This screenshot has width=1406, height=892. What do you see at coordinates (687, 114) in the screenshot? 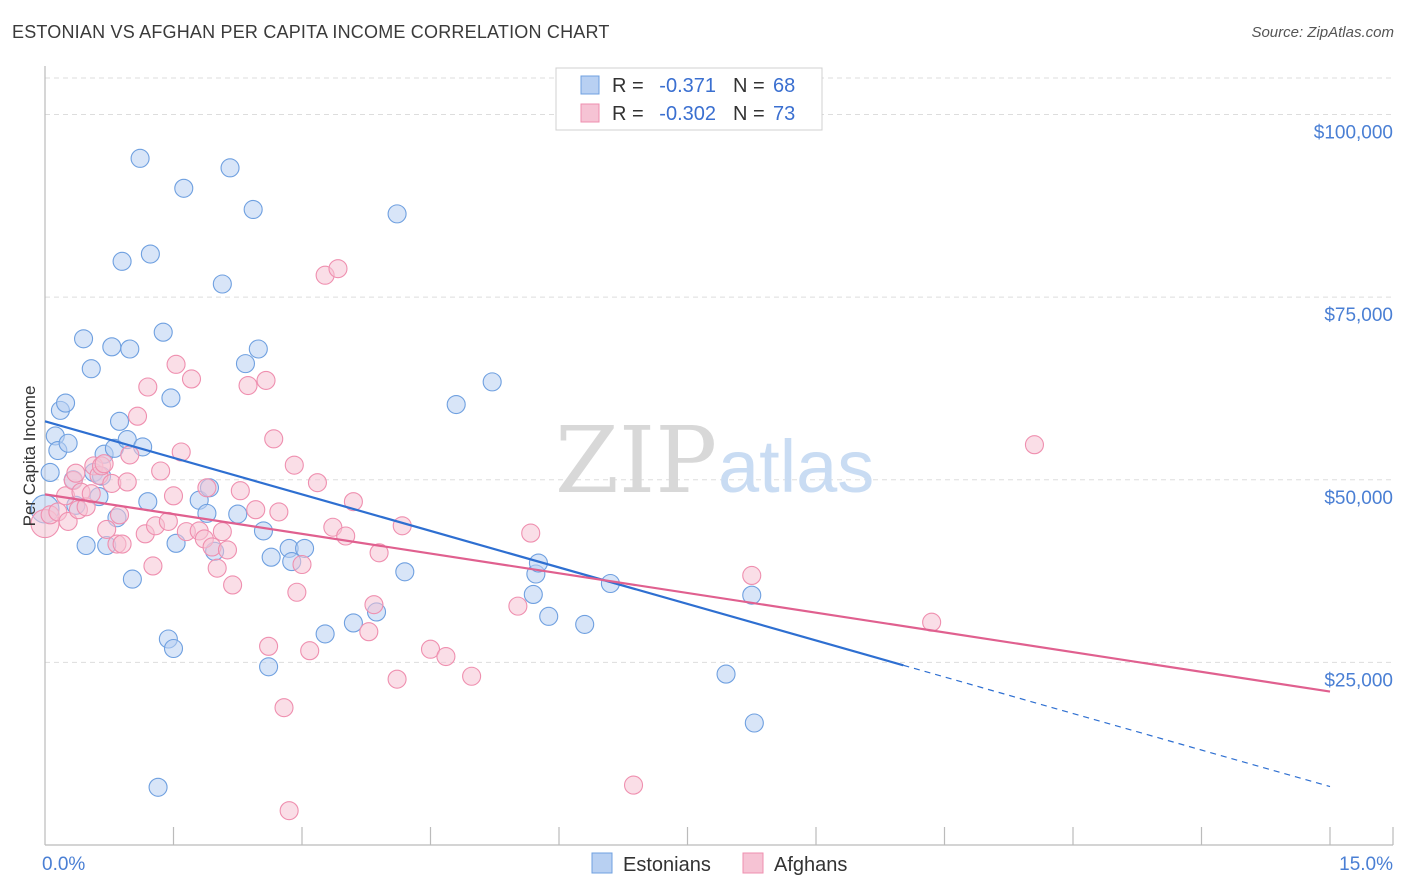
I see `legend-r-value: -0.302` at bounding box center [687, 114].